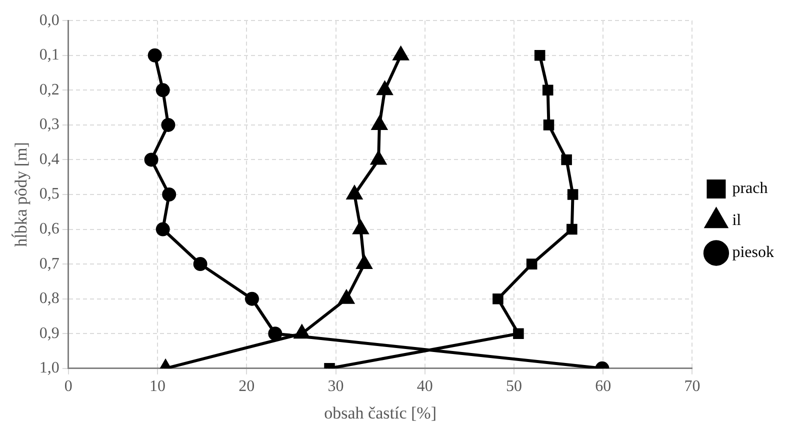  Describe the element at coordinates (737, 221) in the screenshot. I see `legend-label: il` at that location.